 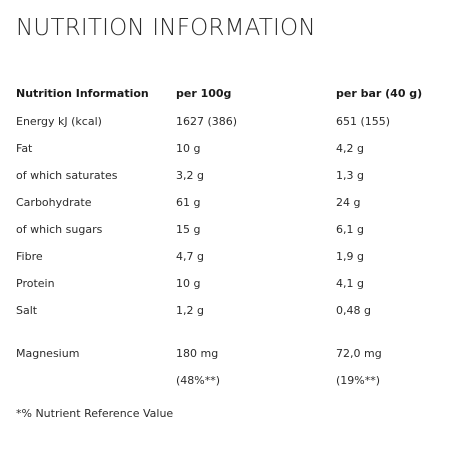 What do you see at coordinates (348, 202) in the screenshot?
I see `carbohydrate-per-bar: 24 g` at bounding box center [348, 202].